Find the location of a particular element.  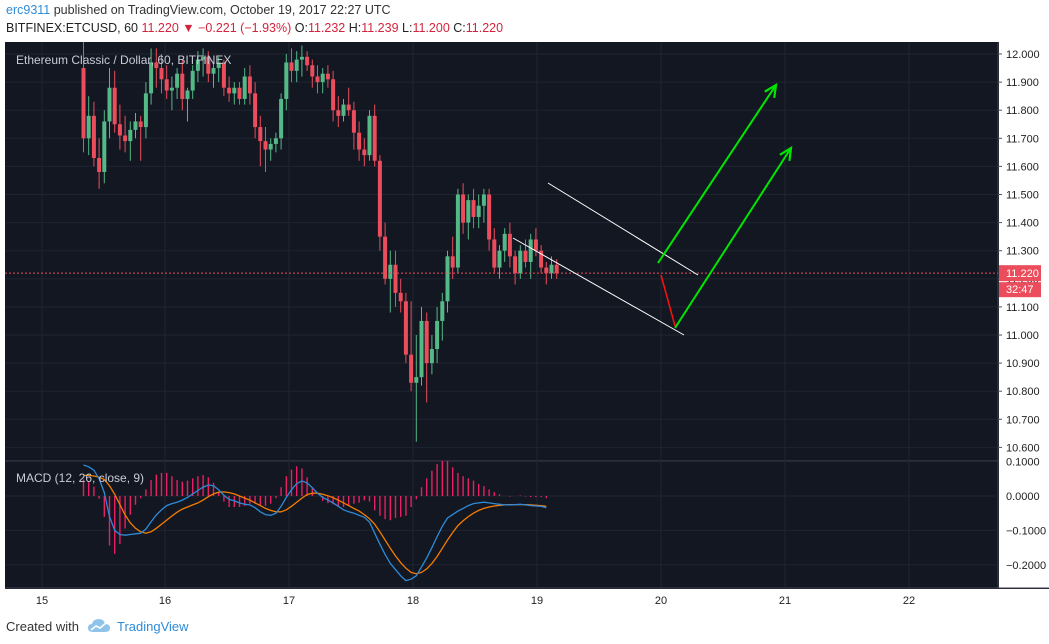

macd-line is located at coordinates (315, 523).